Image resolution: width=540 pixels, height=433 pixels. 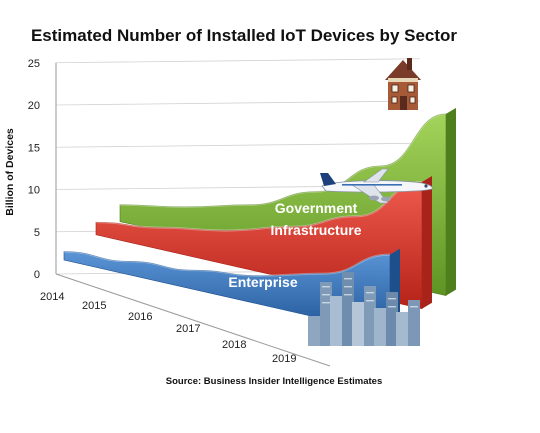 I want to click on y-tick-label: 25, so click(x=34, y=64).